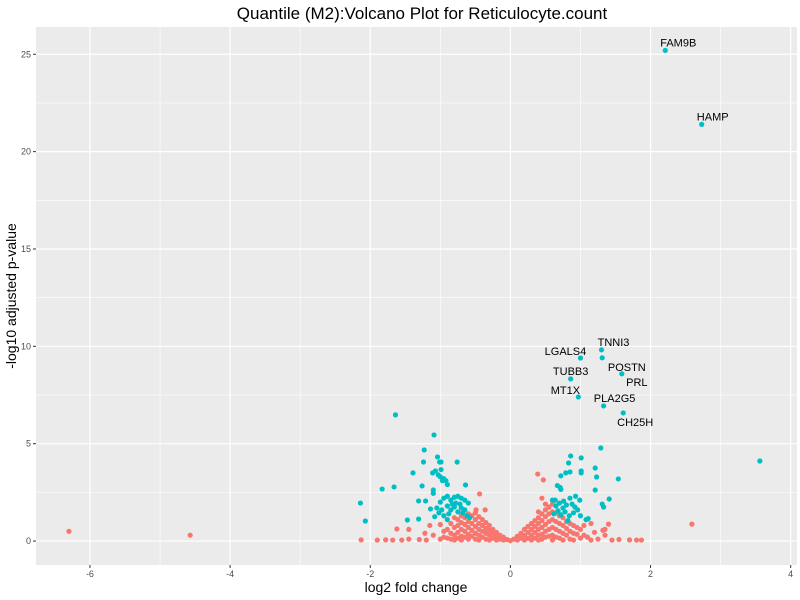 The height and width of the screenshot is (600, 800). Describe the element at coordinates (570, 372) in the screenshot. I see `gene-label: TUBB3` at that location.